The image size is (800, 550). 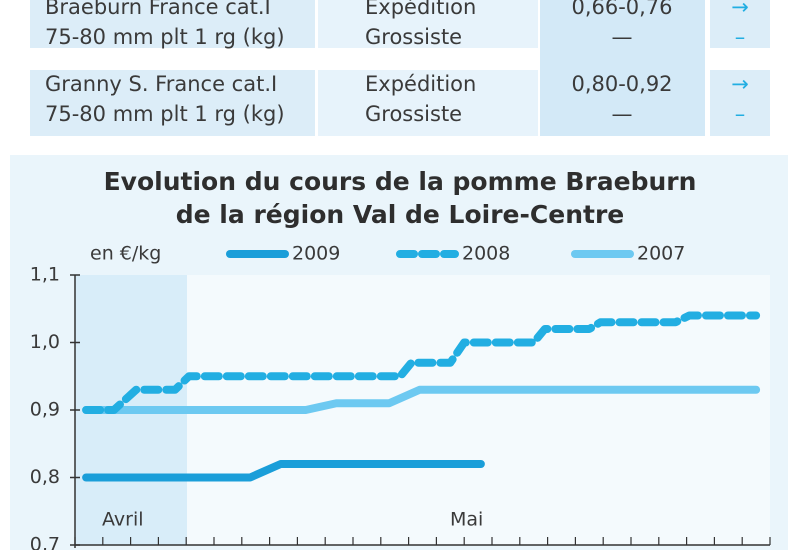 What do you see at coordinates (45, 477) in the screenshot?
I see `y-tick-label: 0,8` at bounding box center [45, 477].